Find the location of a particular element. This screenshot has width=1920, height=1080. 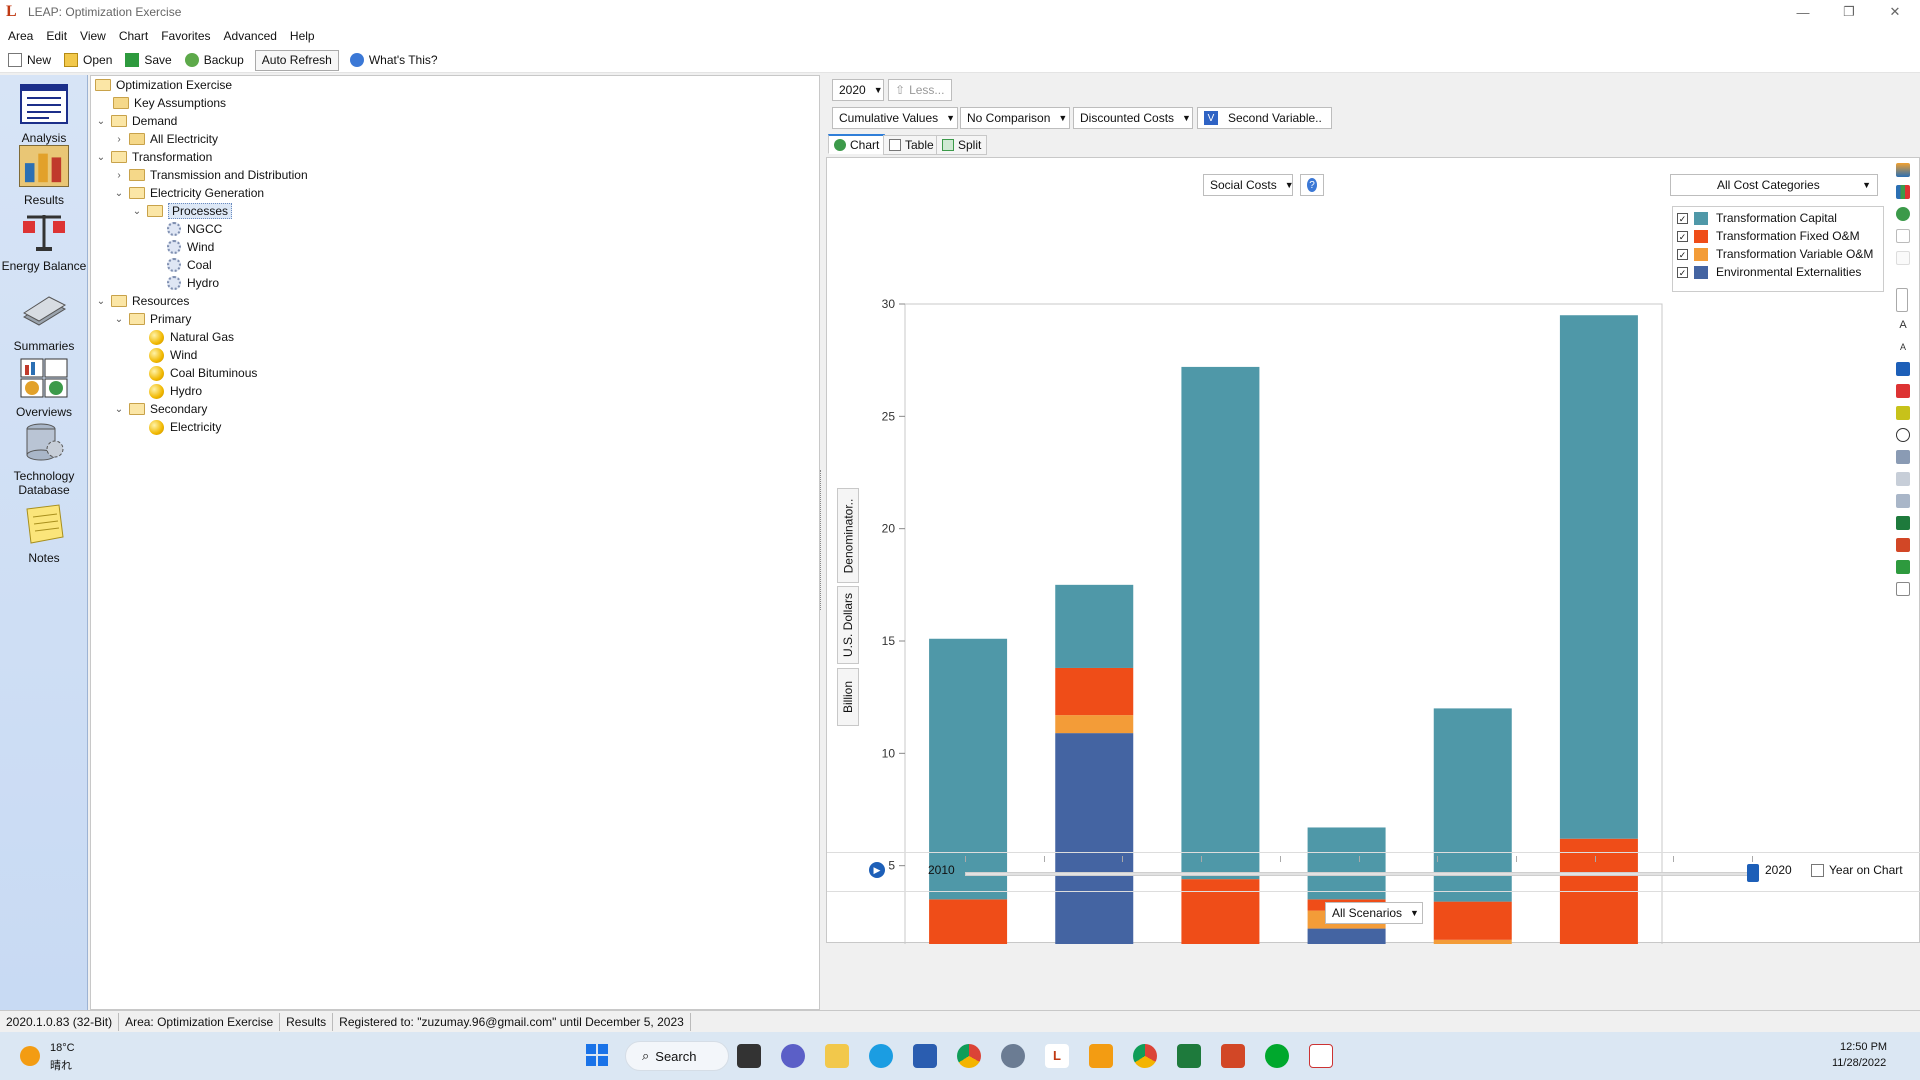

whats-this-button: What's This? is located at coordinates (394, 60).